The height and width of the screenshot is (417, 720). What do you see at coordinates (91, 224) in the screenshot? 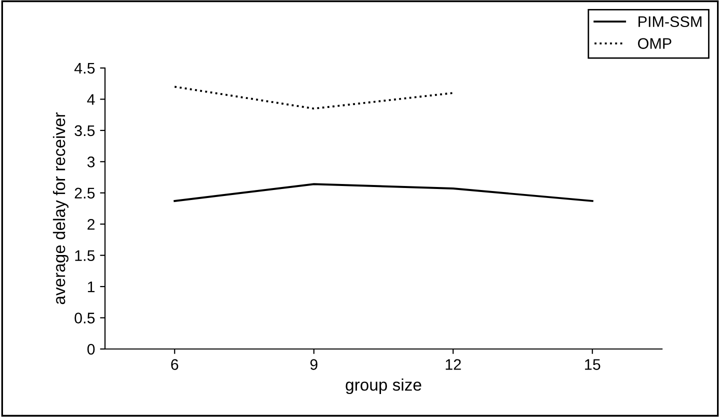
I see `y-tick-label: 2` at bounding box center [91, 224].